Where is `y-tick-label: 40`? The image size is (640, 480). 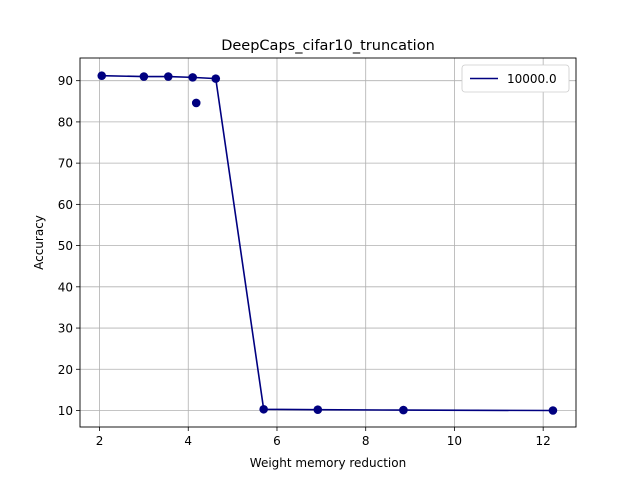 y-tick-label: 40 is located at coordinates (65, 287).